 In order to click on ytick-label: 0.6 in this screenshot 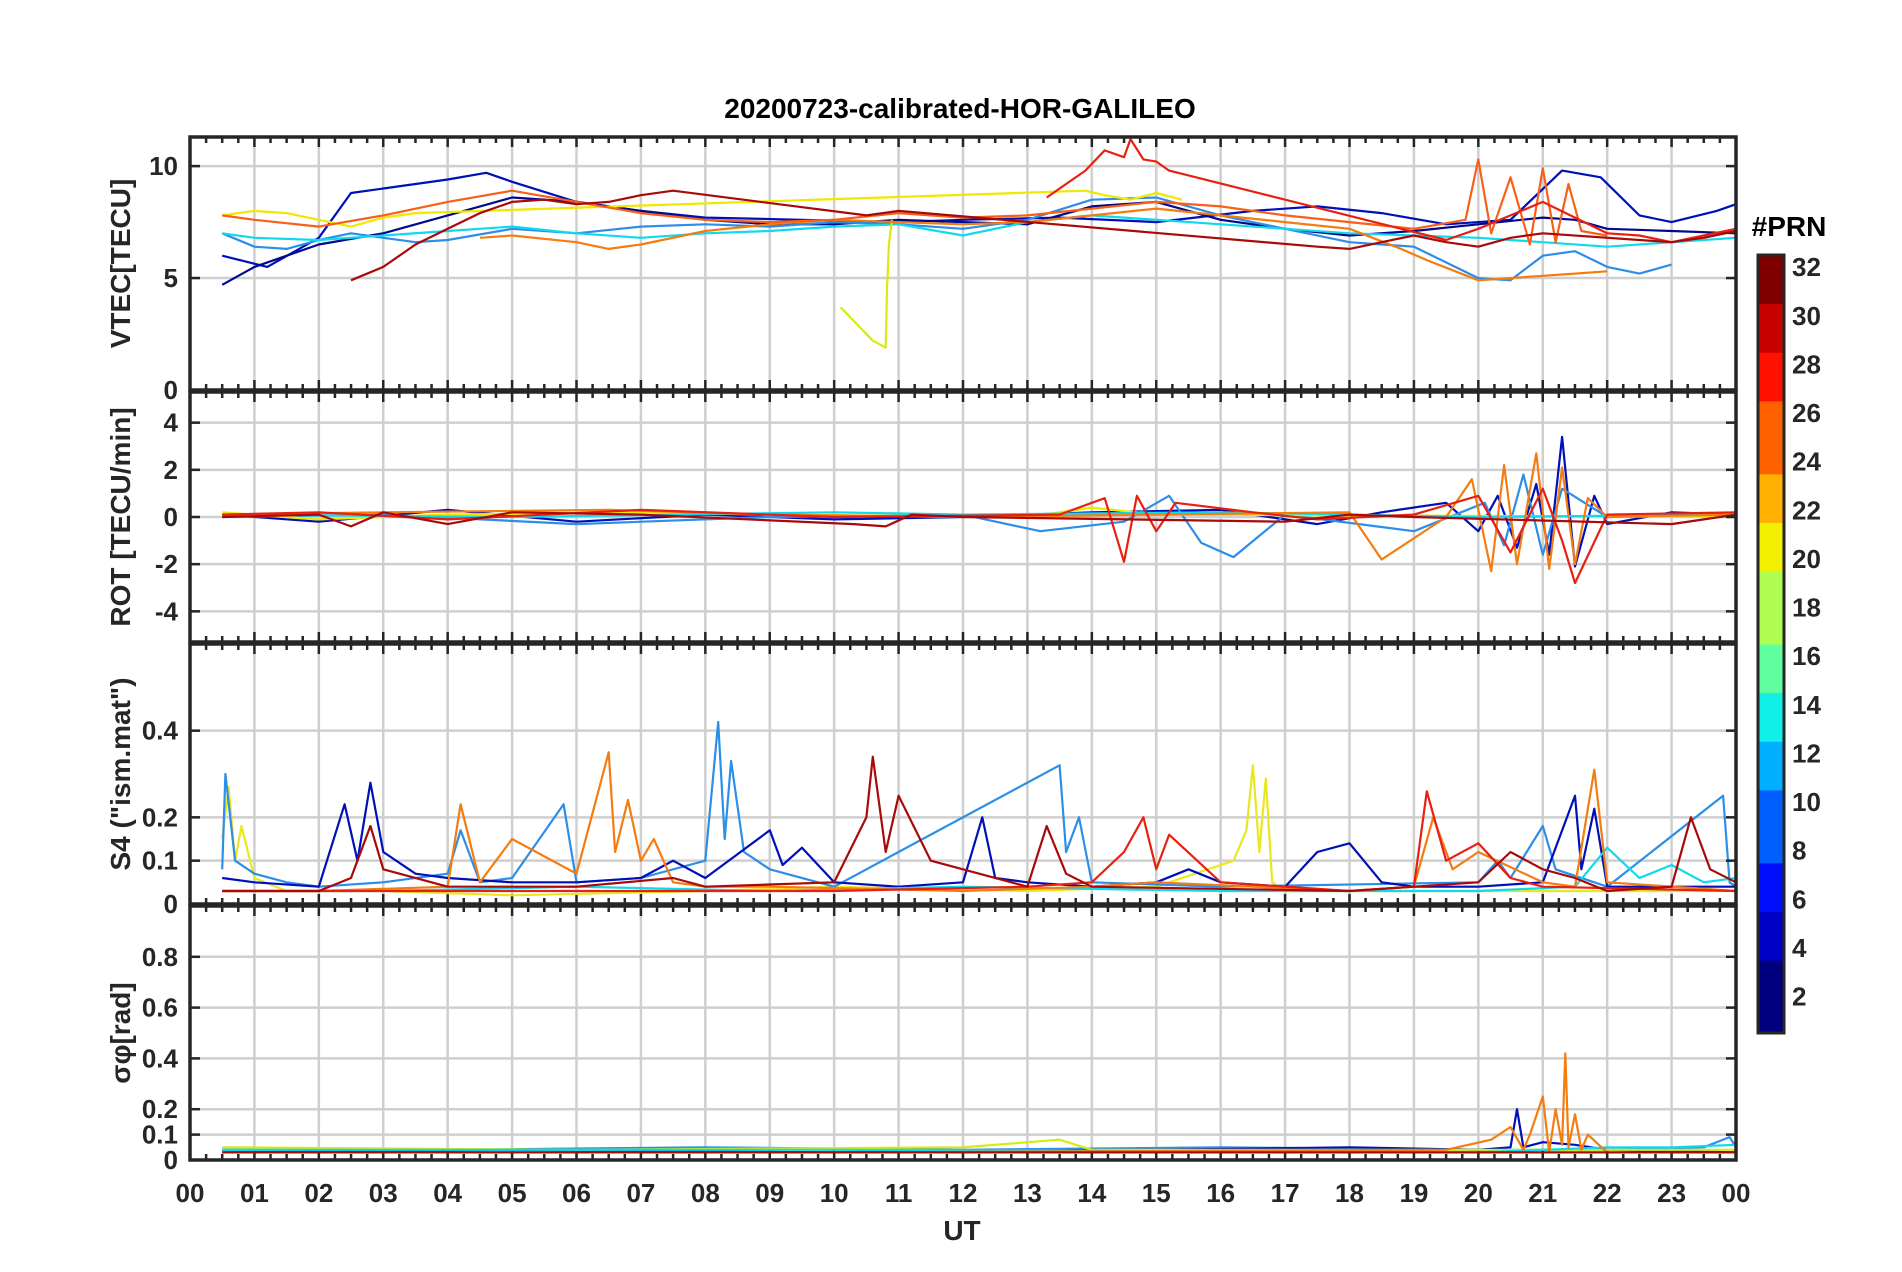, I will do `click(160, 1008)`.